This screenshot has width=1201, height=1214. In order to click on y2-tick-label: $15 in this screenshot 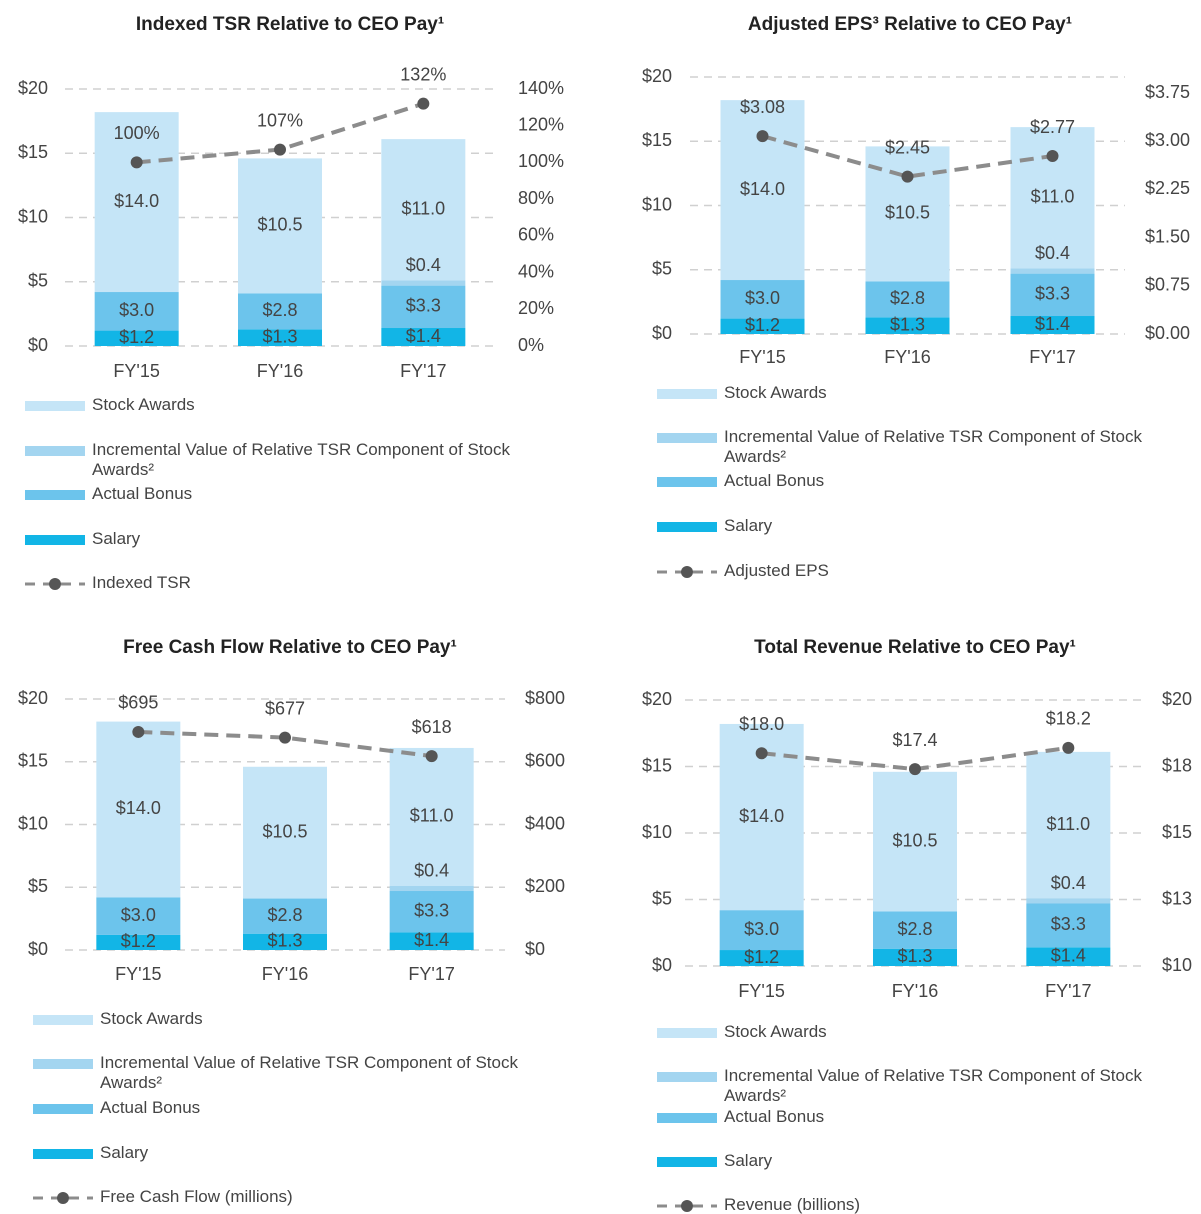, I will do `click(1177, 832)`.